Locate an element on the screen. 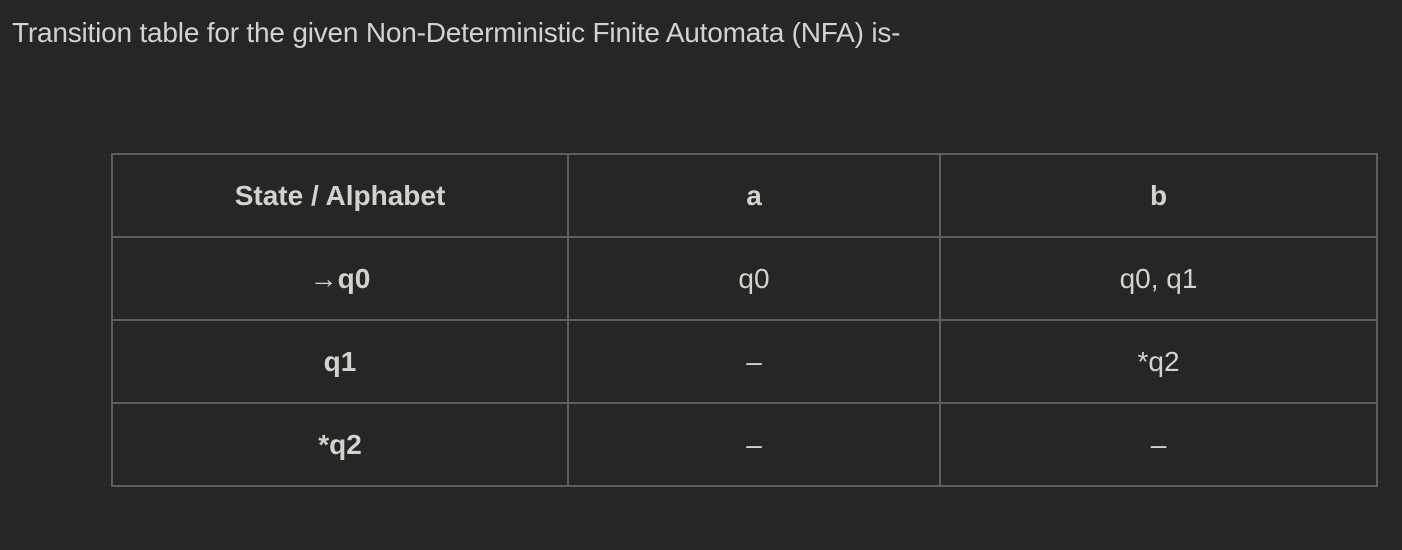 The height and width of the screenshot is (550, 1402). state-cell: →q0 is located at coordinates (340, 278).